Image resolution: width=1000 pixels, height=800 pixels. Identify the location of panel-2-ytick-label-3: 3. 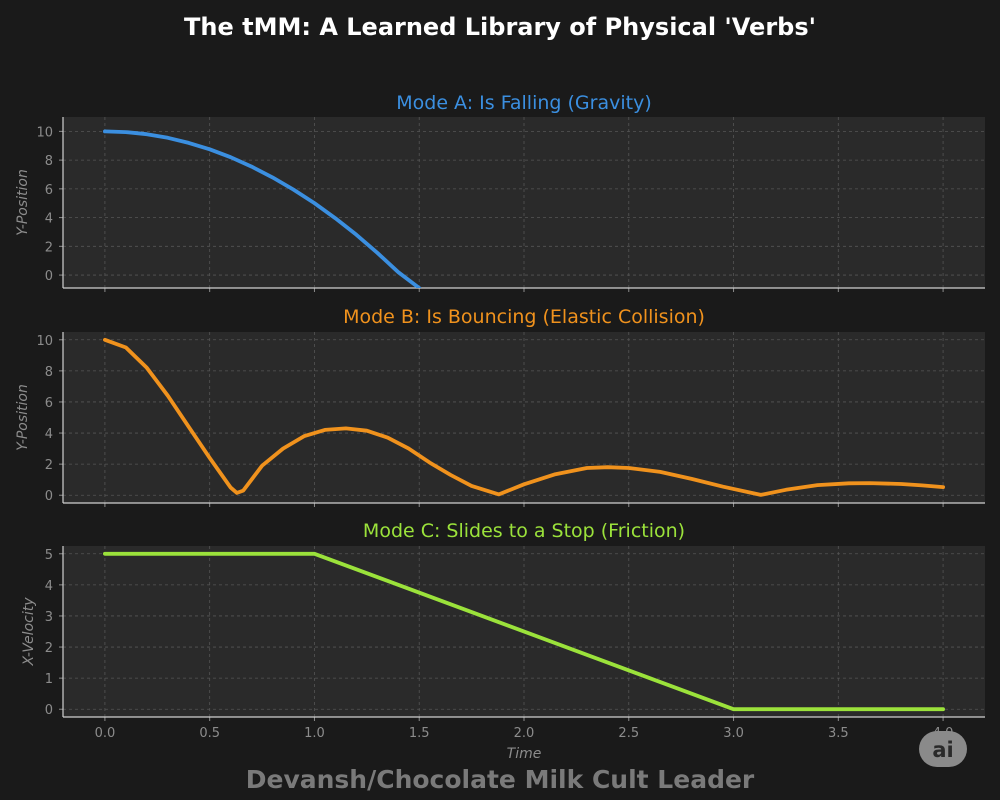
(49, 617).